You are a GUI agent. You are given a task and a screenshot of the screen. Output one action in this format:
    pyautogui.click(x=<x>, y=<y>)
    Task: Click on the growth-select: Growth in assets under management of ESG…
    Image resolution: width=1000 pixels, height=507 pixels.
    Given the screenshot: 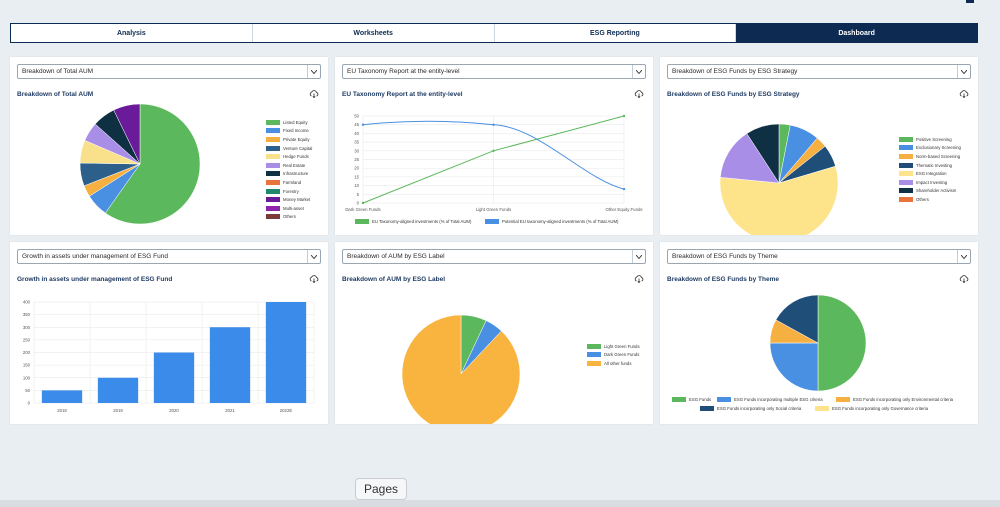 What is the action you would take?
    pyautogui.click(x=169, y=256)
    